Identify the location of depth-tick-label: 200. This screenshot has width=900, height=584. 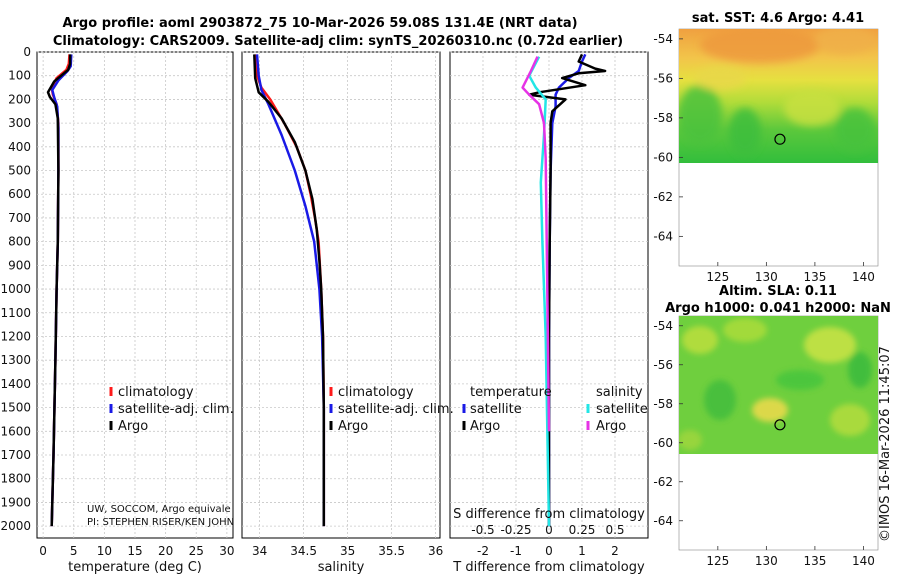
(19, 99).